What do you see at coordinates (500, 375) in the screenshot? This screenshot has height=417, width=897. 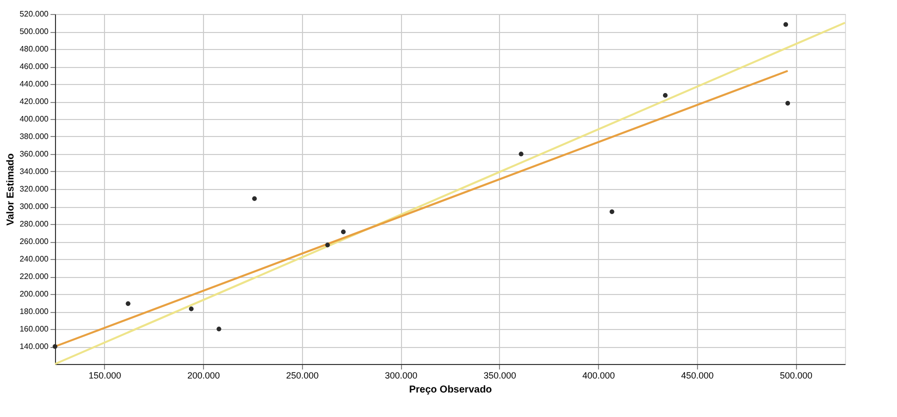 I see `x-tick-label: 350.000` at bounding box center [500, 375].